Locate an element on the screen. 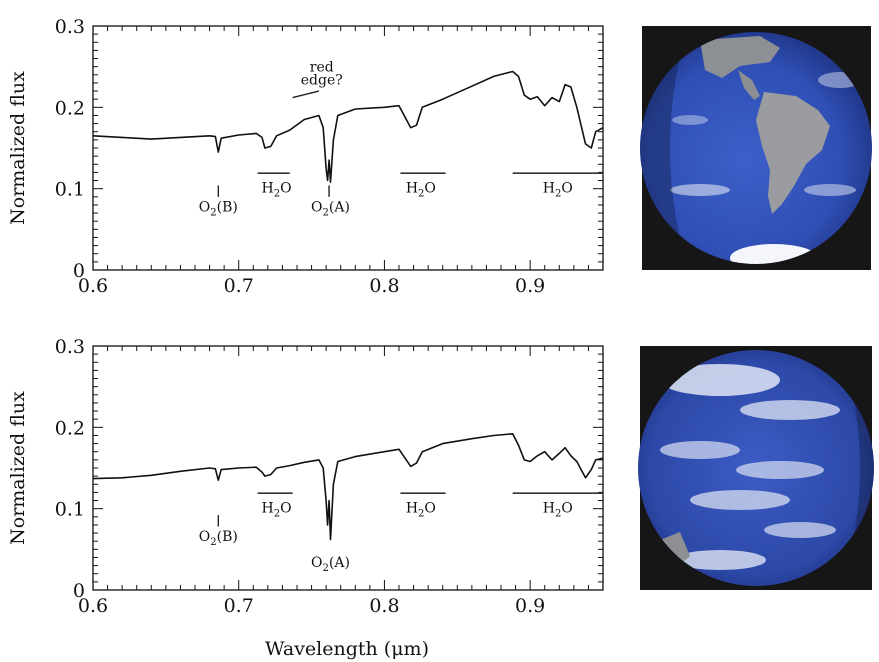 This screenshot has width=879, height=662. earth-globe-americas-icon is located at coordinates (756, 148).